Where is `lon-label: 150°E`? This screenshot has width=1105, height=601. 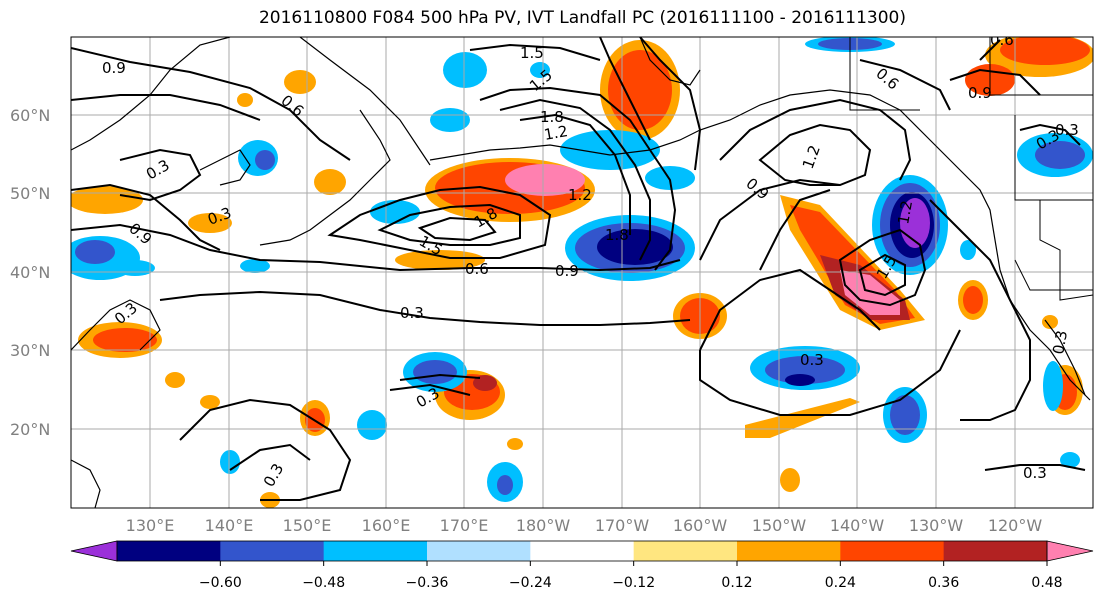 lon-label: 150°E is located at coordinates (307, 525).